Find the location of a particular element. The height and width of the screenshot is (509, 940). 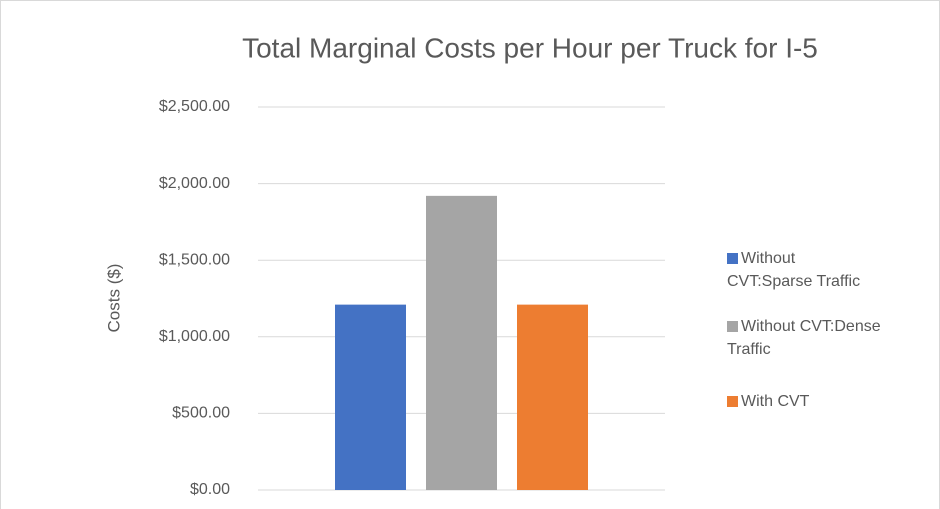

y-tick-label: $500.00 is located at coordinates (201, 413).